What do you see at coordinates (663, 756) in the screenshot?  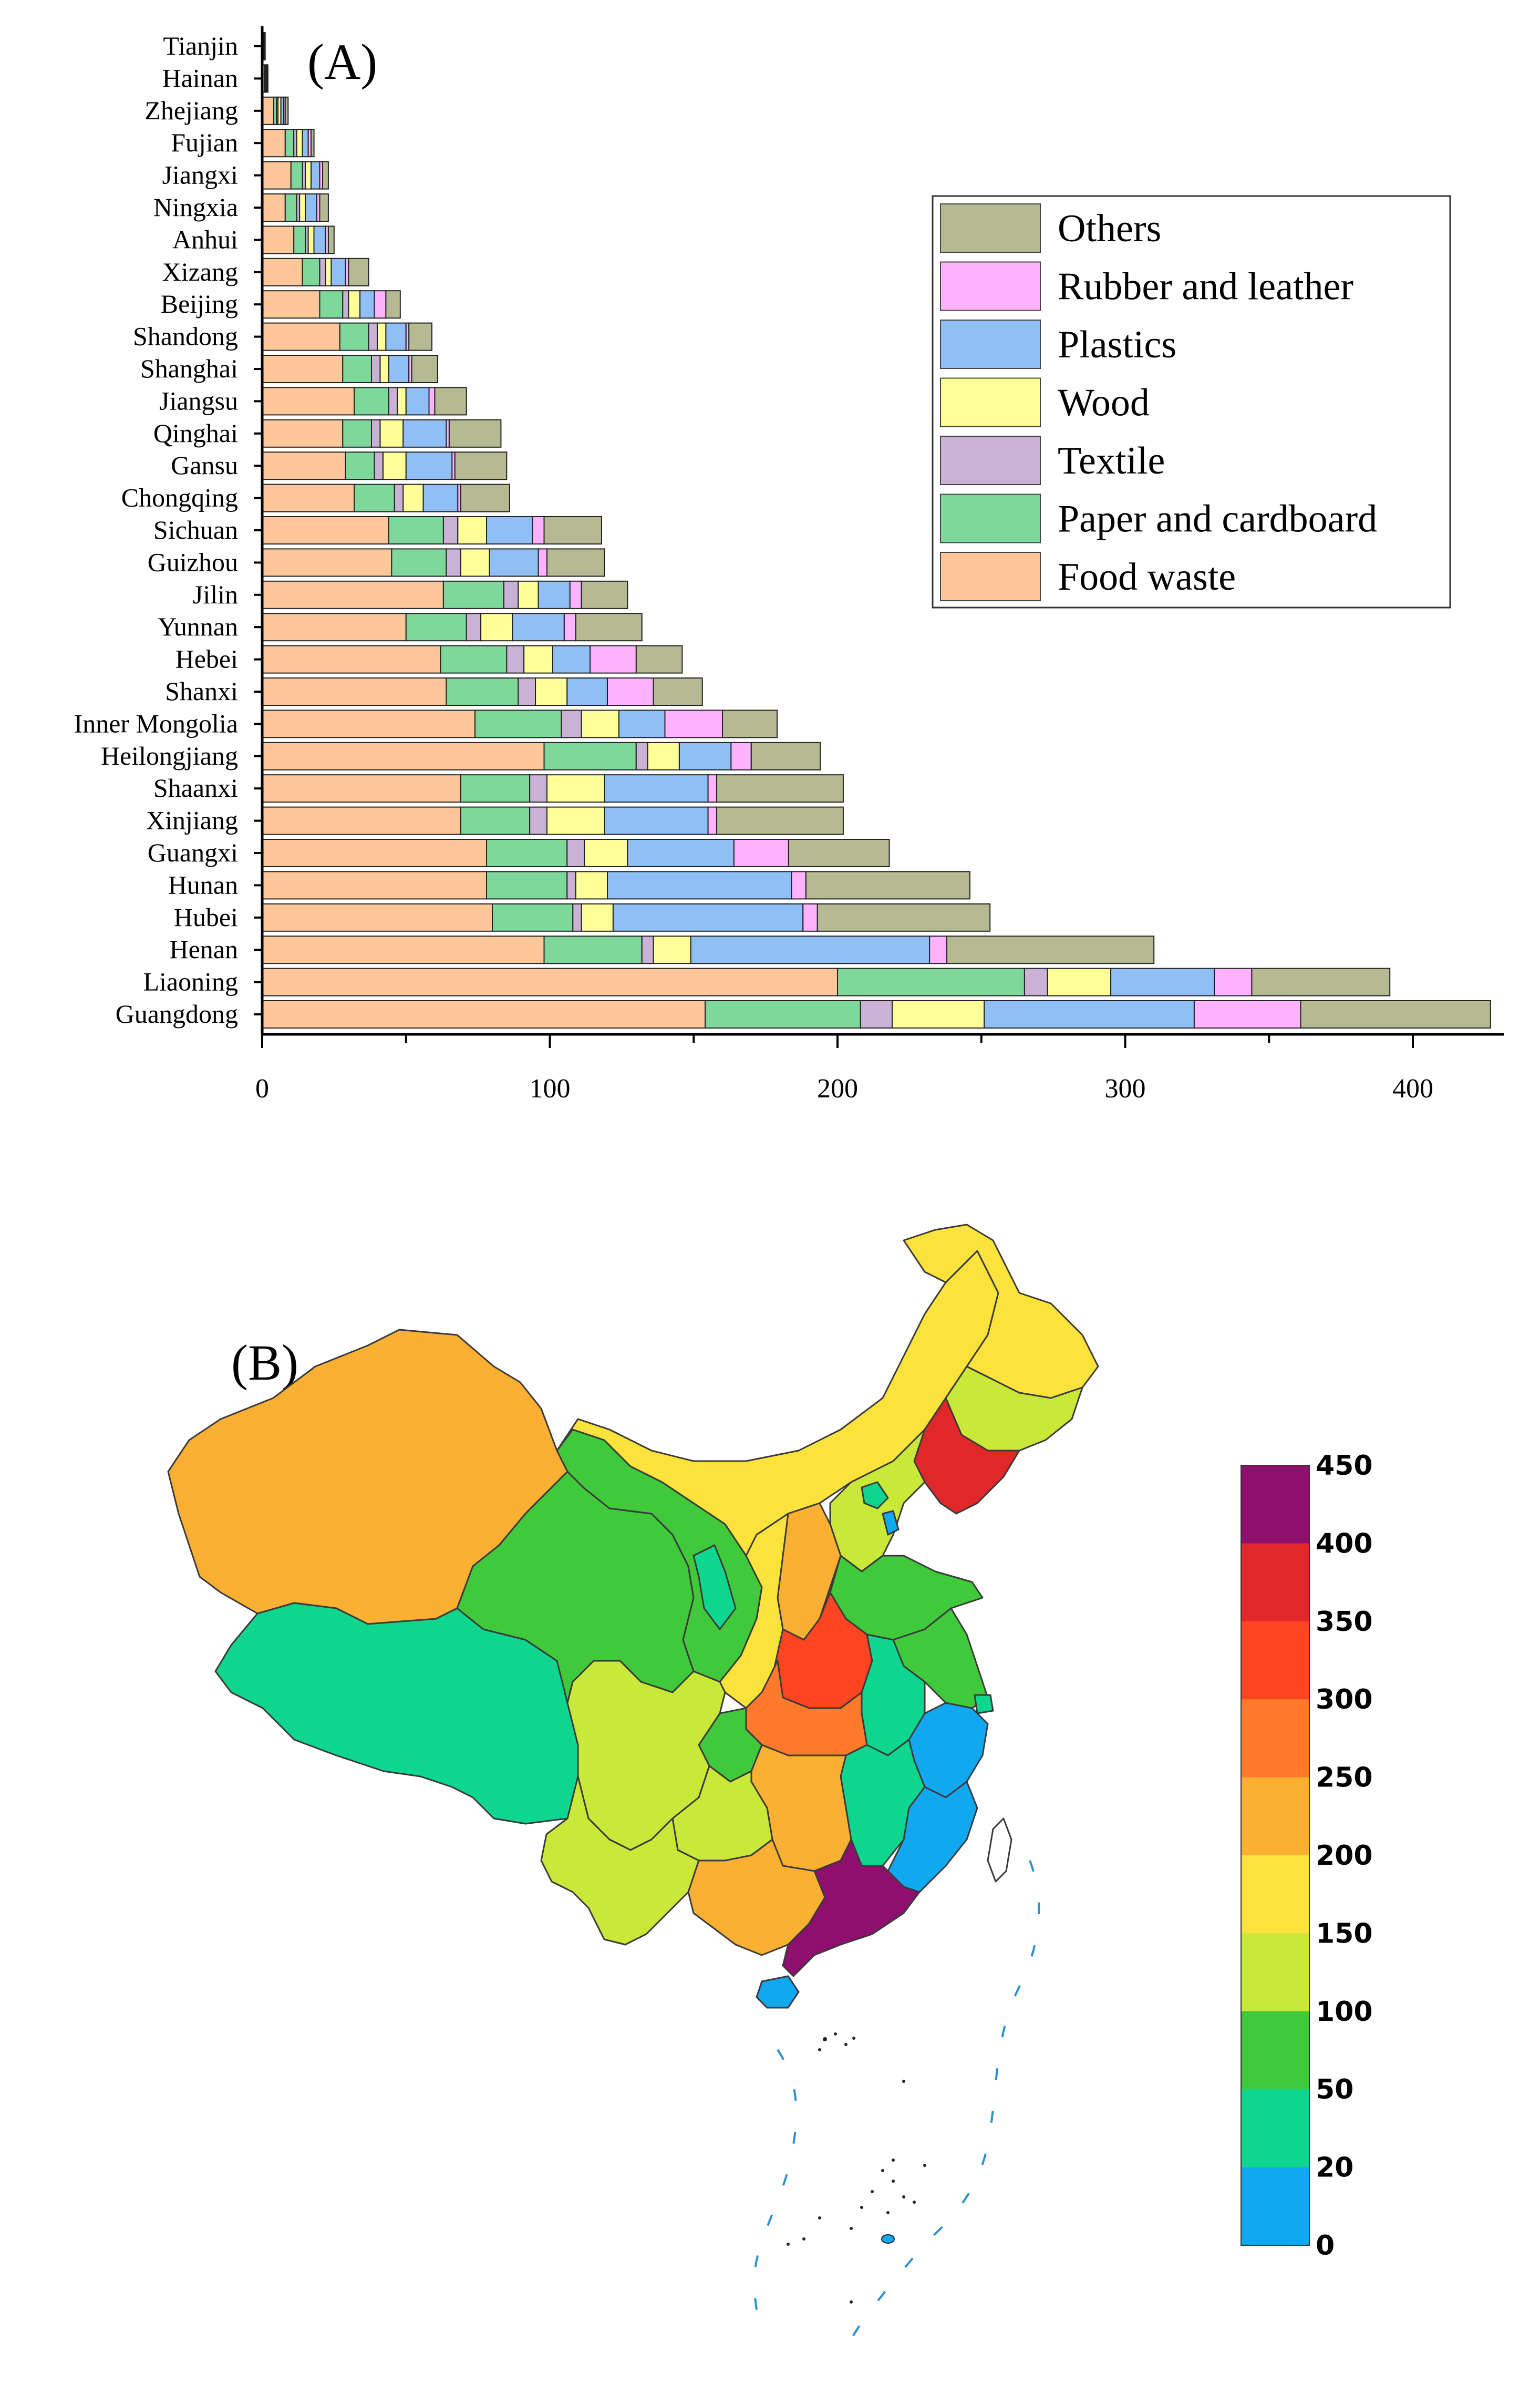 I see `bar-heilongjiang-wood` at bounding box center [663, 756].